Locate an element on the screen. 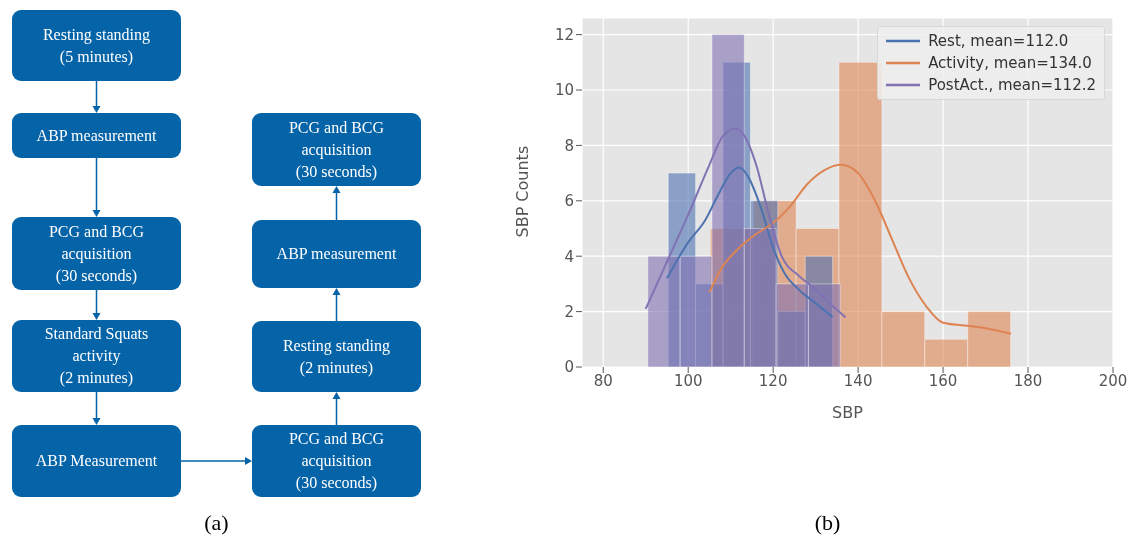 Image resolution: width=1143 pixels, height=545 pixels. y-tick-label: 10 is located at coordinates (564, 90).